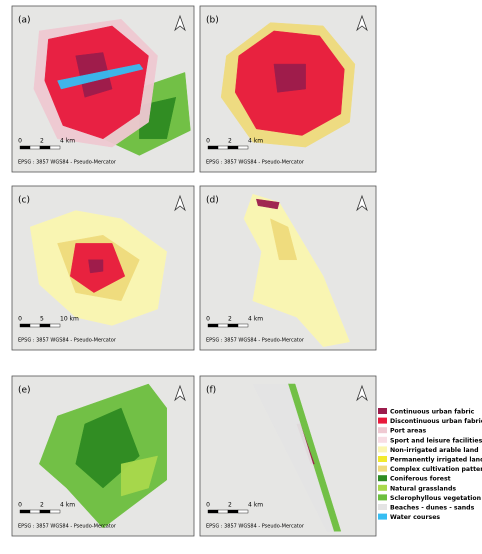 This screenshot has height=554, width=482. What do you see at coordinates (24, 201) in the screenshot?
I see `panel-label: (c)` at bounding box center [24, 201].